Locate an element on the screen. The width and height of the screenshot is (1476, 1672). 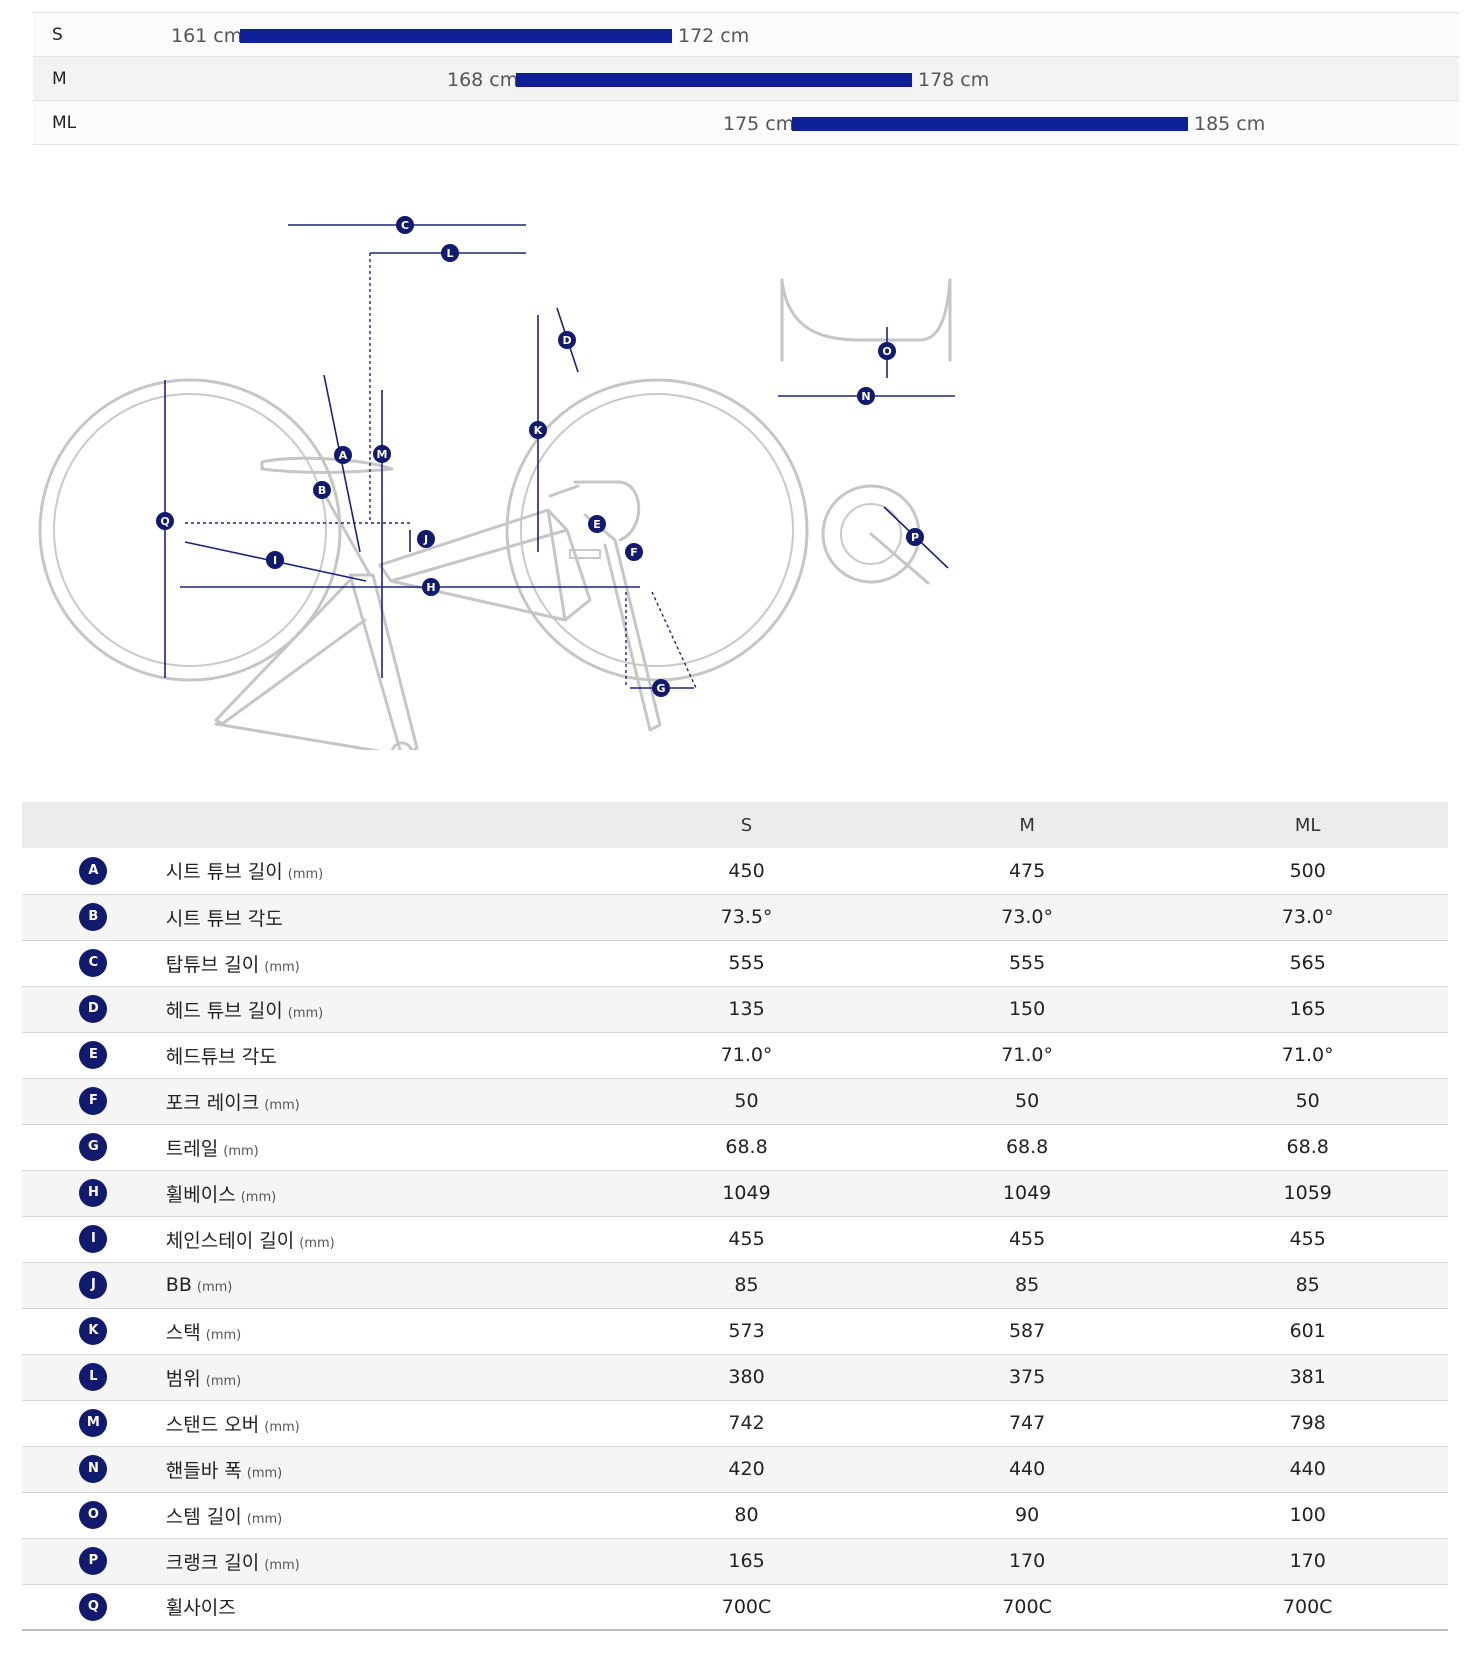
table-row: D 헤드 튜브 길이 (mm) 135 150 165 is located at coordinates (735, 1009).